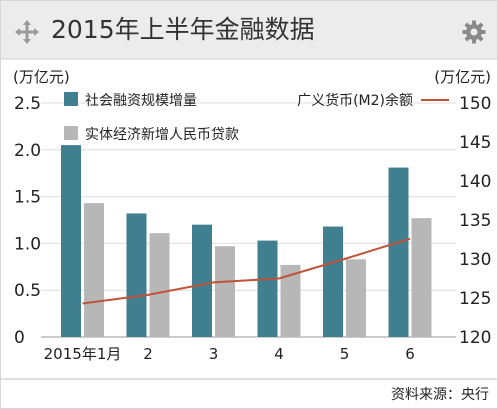  Describe the element at coordinates (71, 133) in the screenshot. I see `legend-swatch-loans` at that location.